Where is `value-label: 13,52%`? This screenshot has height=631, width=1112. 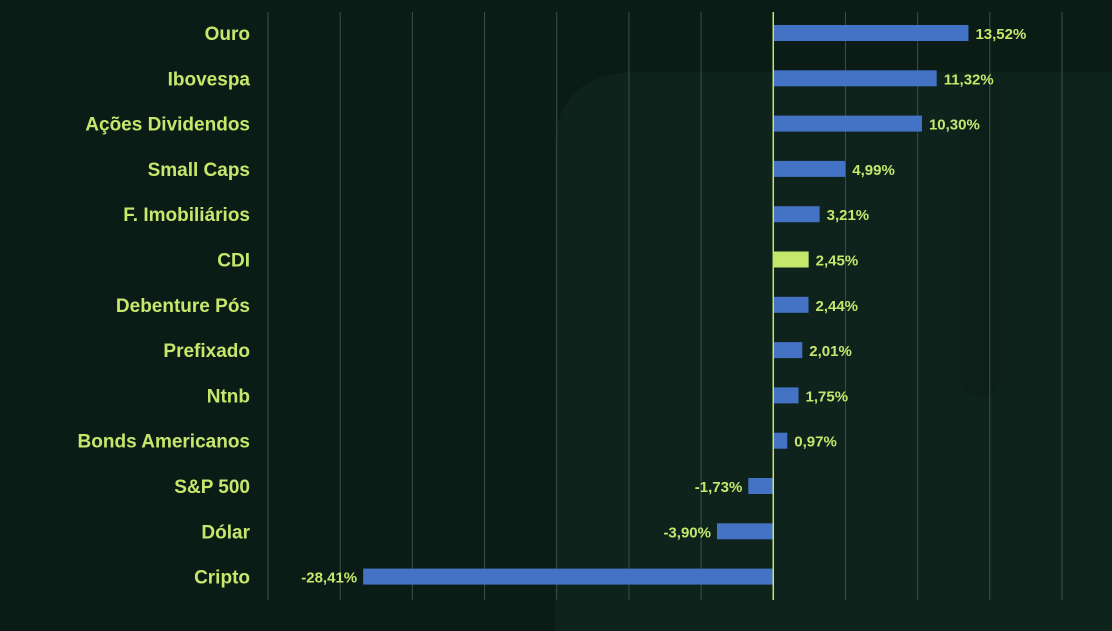 value-label: 13,52% is located at coordinates (1000, 34).